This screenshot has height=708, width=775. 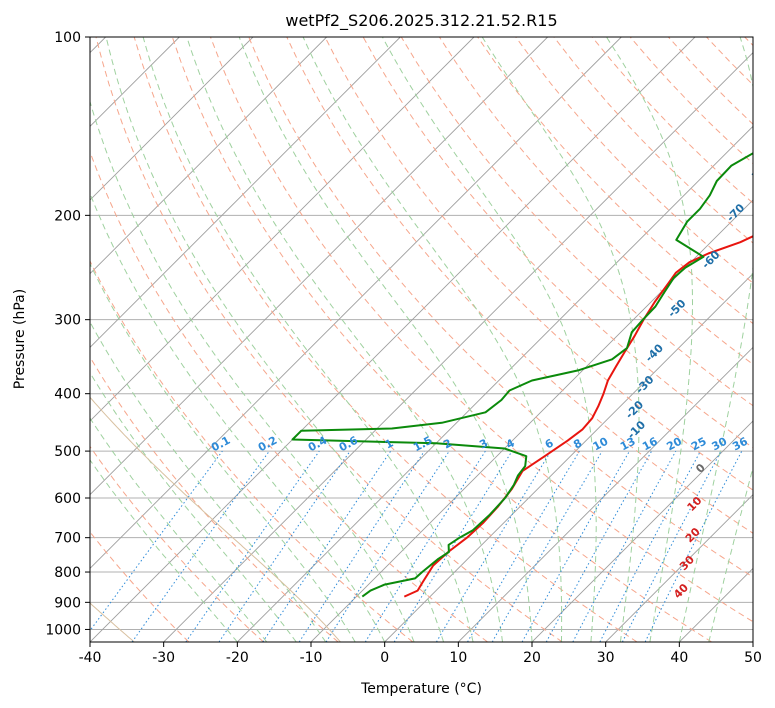 I want to click on x-tick-label: 20, so click(x=532, y=658).